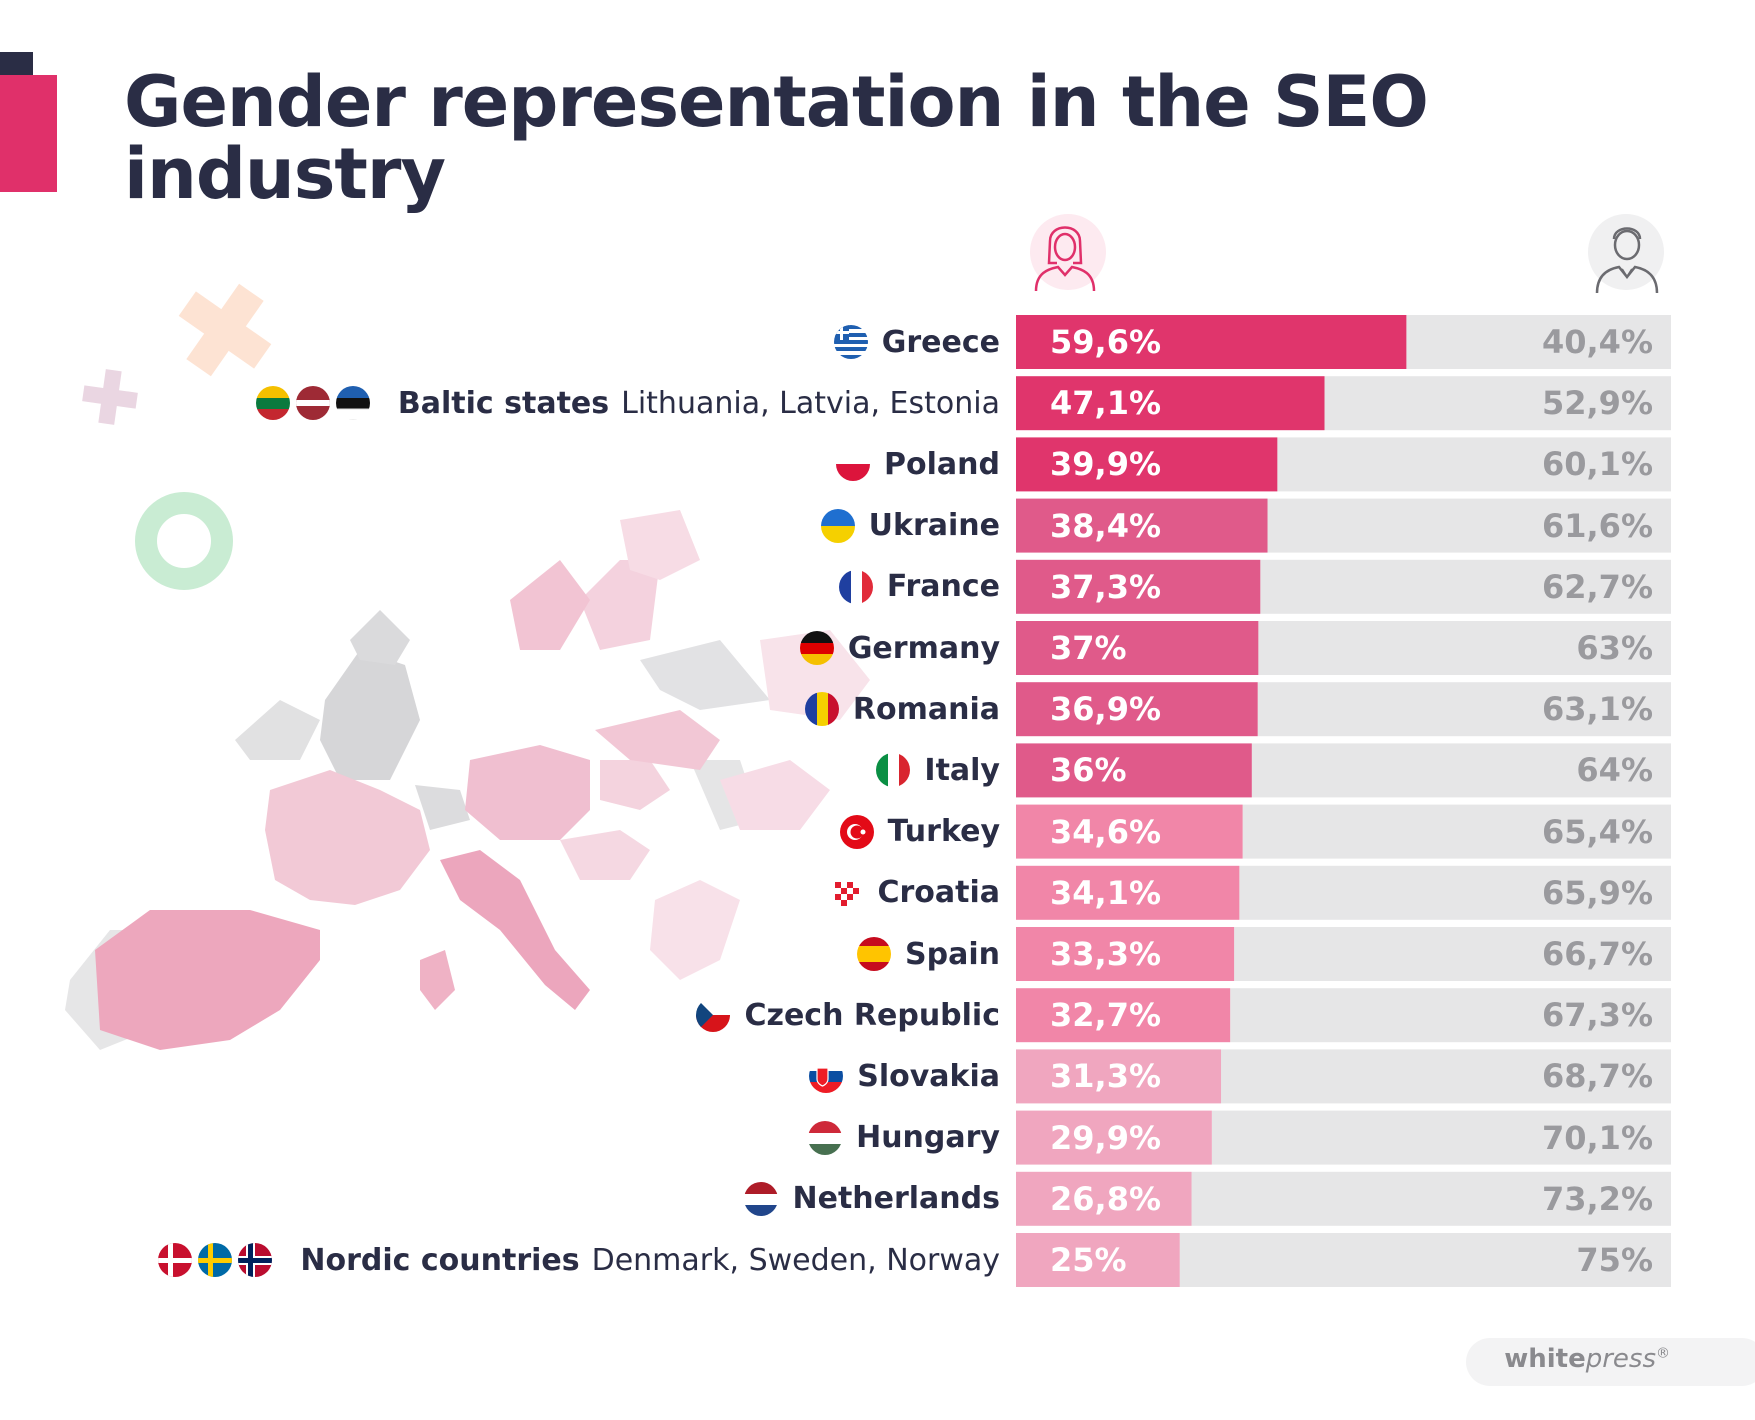 The height and width of the screenshot is (1420, 1755). What do you see at coordinates (1597, 1137) in the screenshot?
I see `value-label-men: 70,1%` at bounding box center [1597, 1137].